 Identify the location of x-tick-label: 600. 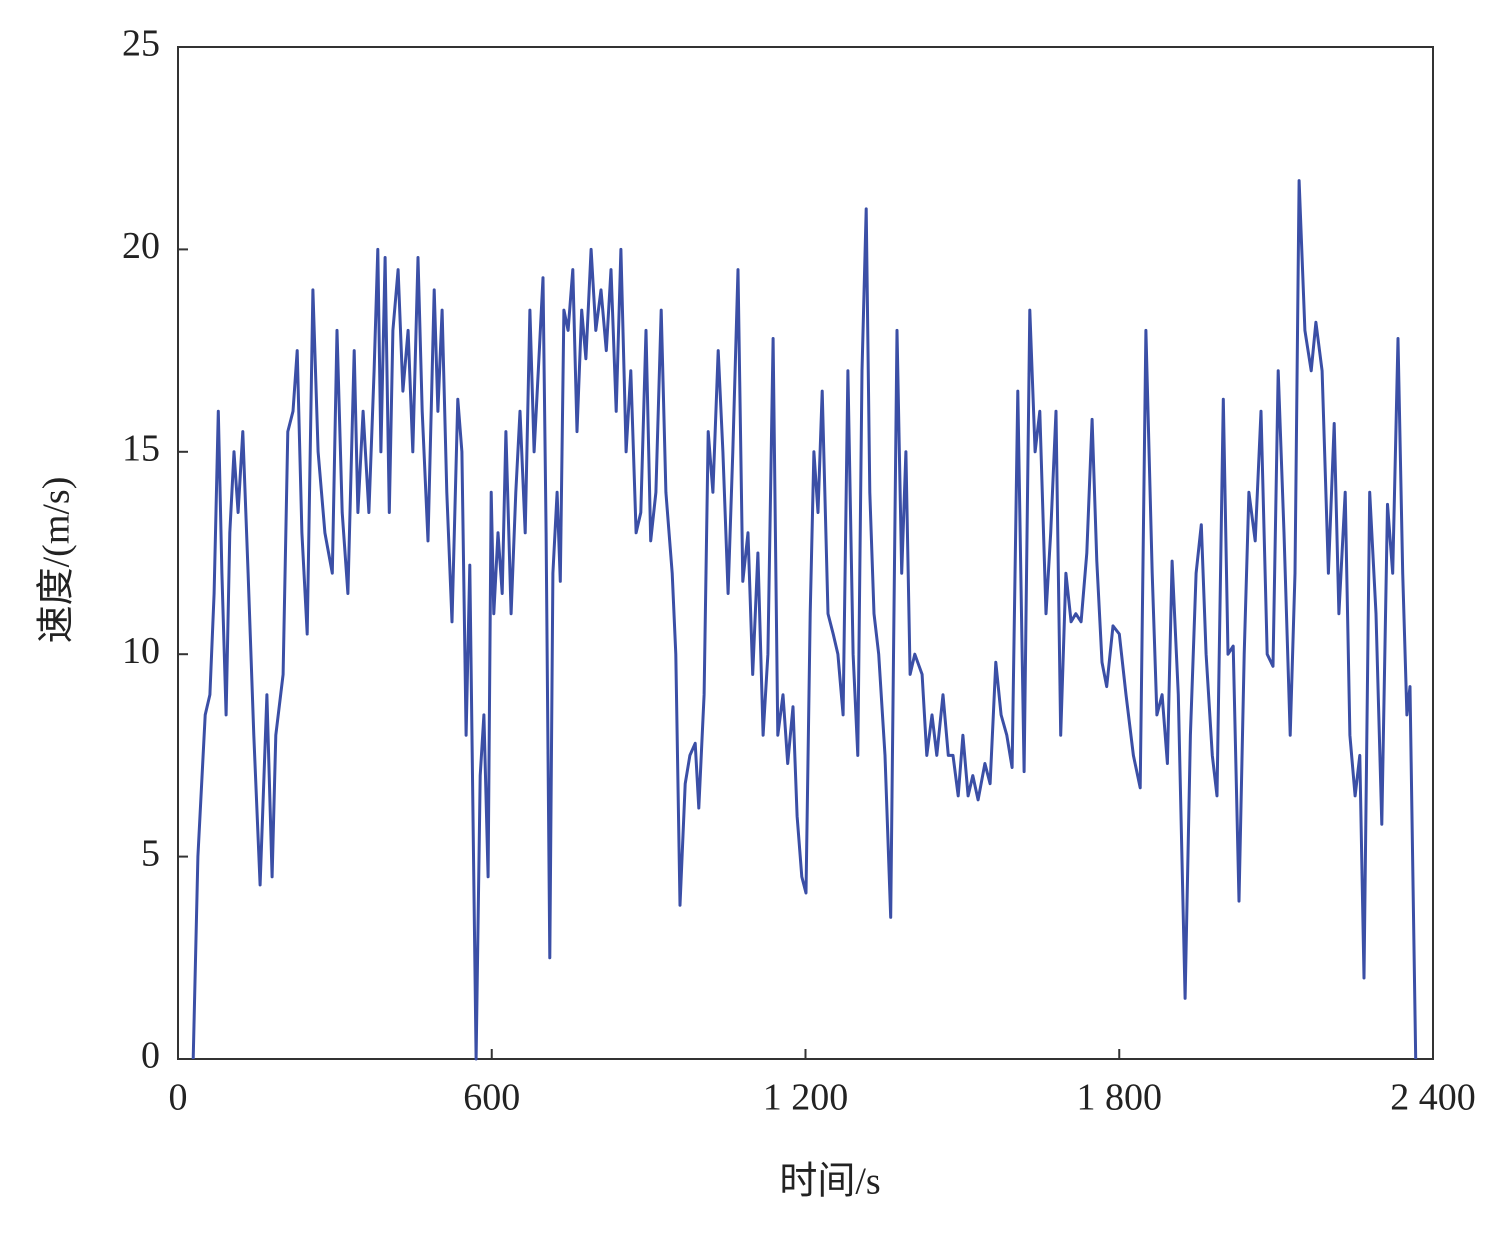
(491, 1098).